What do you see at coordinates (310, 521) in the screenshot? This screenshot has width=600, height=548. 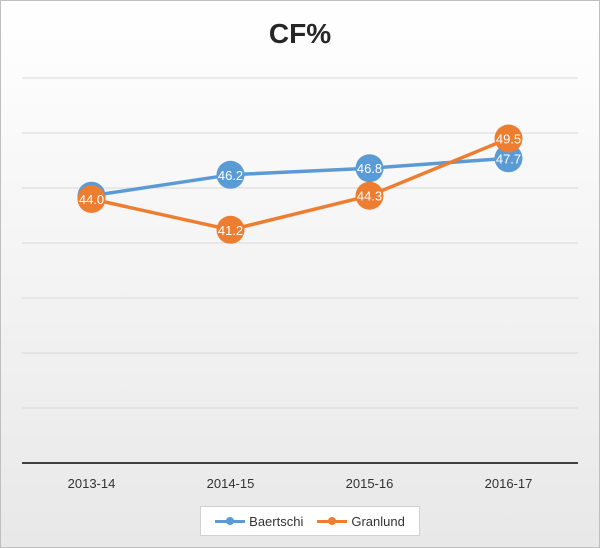 I see `legend: Baertschi Granlund` at bounding box center [310, 521].